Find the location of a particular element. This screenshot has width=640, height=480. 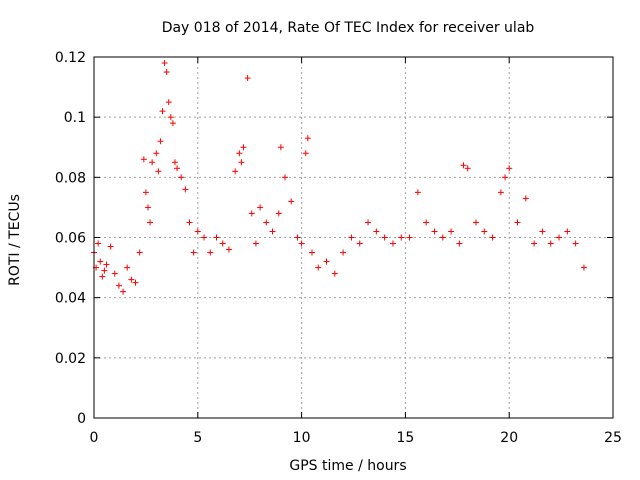

x-tick-label: 25 is located at coordinates (613, 438).